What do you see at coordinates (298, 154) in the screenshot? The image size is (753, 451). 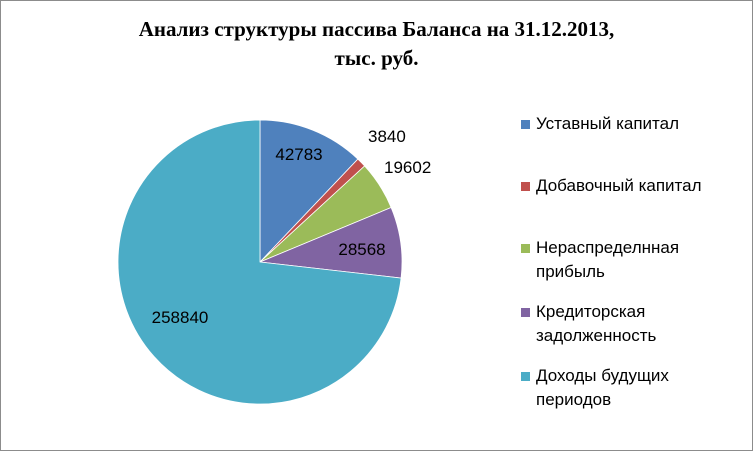 I see `data-label-1: 42783` at bounding box center [298, 154].